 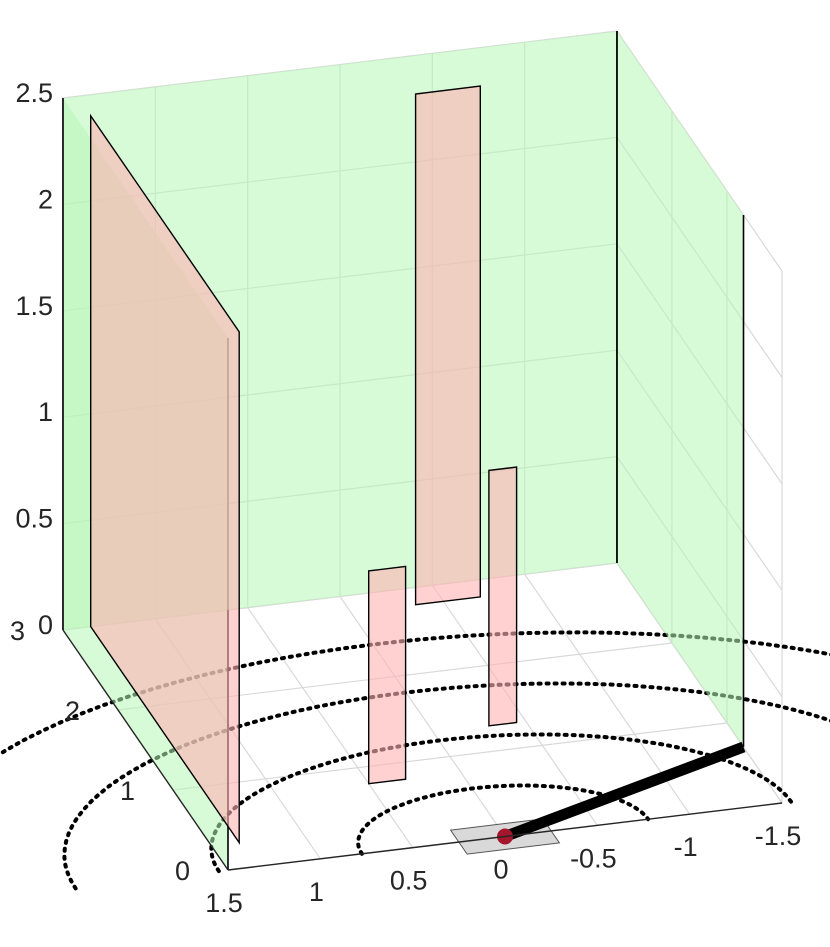 What do you see at coordinates (680, 389) in the screenshot?
I see `green-surface-right-wall` at bounding box center [680, 389].